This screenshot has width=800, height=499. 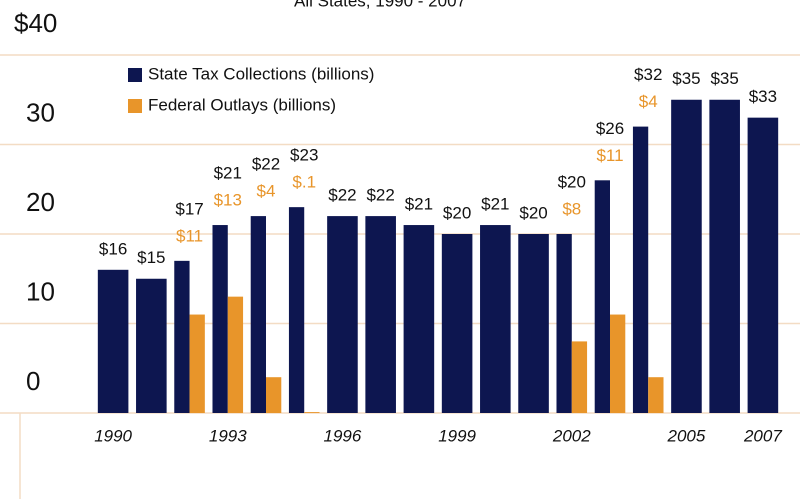 What do you see at coordinates (380, 5) in the screenshot?
I see `chart-title: All States, 1990 - 2007` at bounding box center [380, 5].